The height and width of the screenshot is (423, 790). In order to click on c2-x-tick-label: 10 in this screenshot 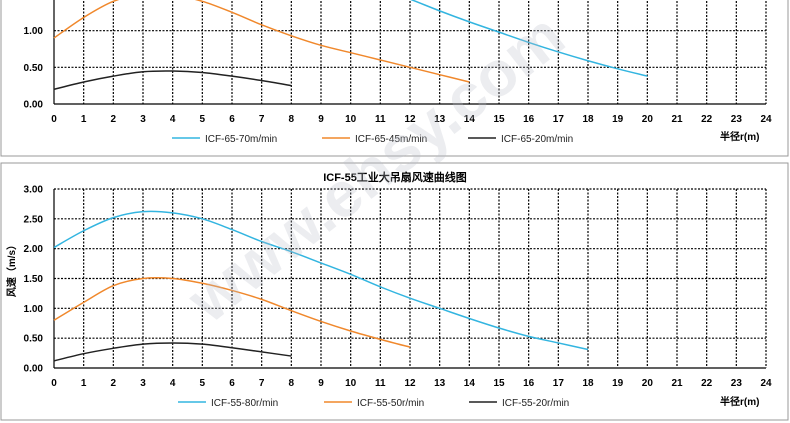, I will do `click(351, 383)`.